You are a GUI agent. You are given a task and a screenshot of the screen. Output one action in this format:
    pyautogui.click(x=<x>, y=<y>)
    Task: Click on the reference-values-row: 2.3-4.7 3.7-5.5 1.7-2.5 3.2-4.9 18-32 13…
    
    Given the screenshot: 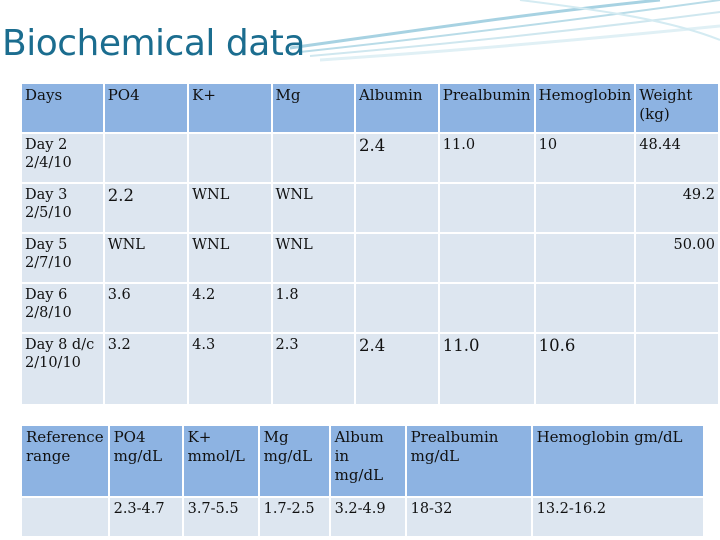 What is the action you would take?
    pyautogui.click(x=362, y=517)
    